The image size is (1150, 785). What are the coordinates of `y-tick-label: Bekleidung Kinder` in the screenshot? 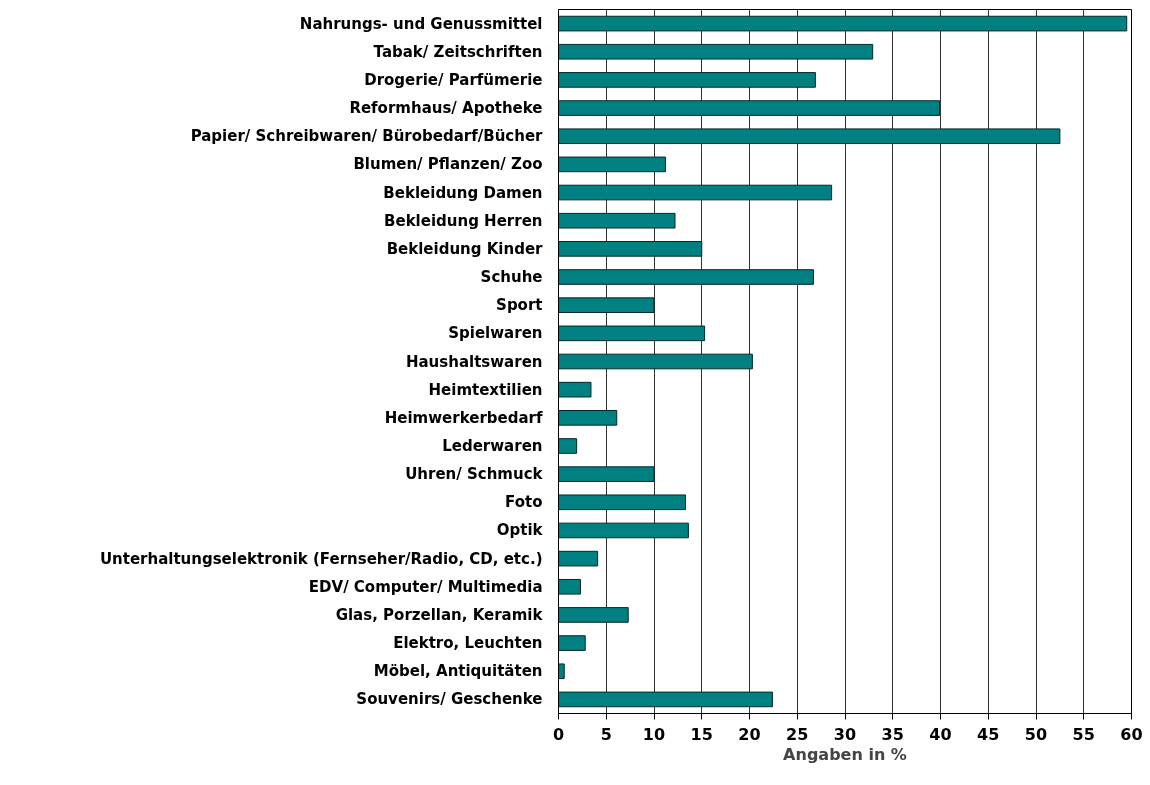 It's located at (465, 248).